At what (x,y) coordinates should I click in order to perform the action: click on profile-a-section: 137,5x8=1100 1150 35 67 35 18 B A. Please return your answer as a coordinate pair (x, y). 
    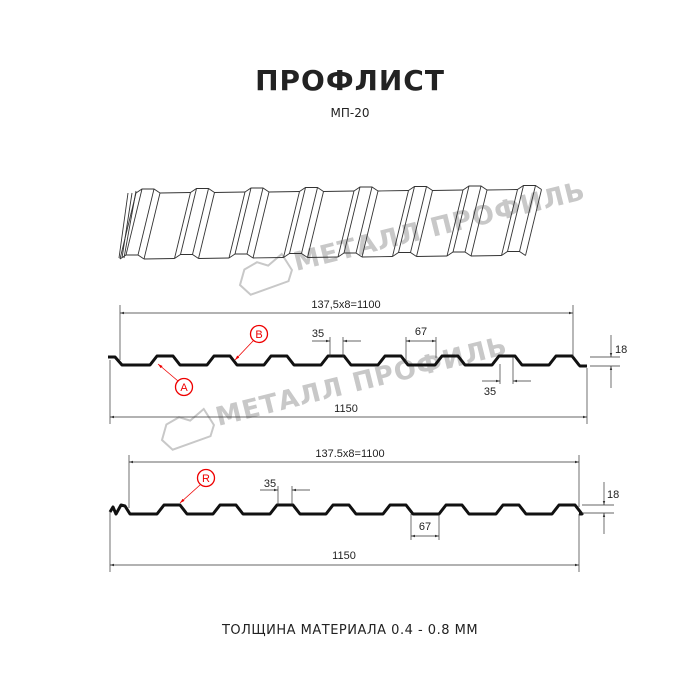
    Looking at the image, I should click on (367, 361).